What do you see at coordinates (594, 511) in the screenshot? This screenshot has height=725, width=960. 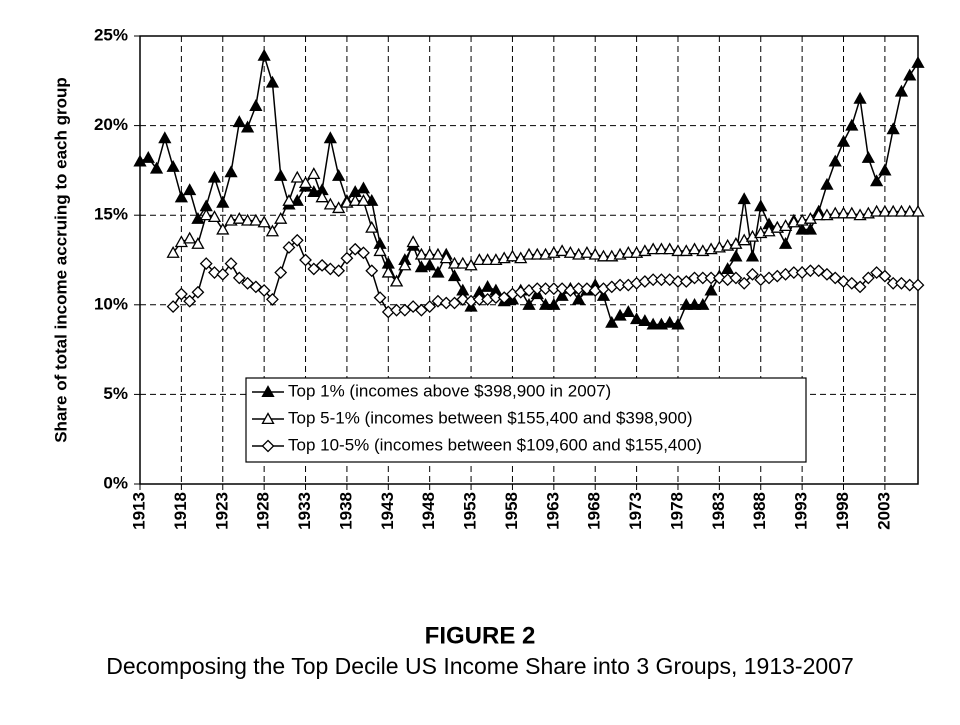 I see `x-tick-label: 1968` at bounding box center [594, 511].